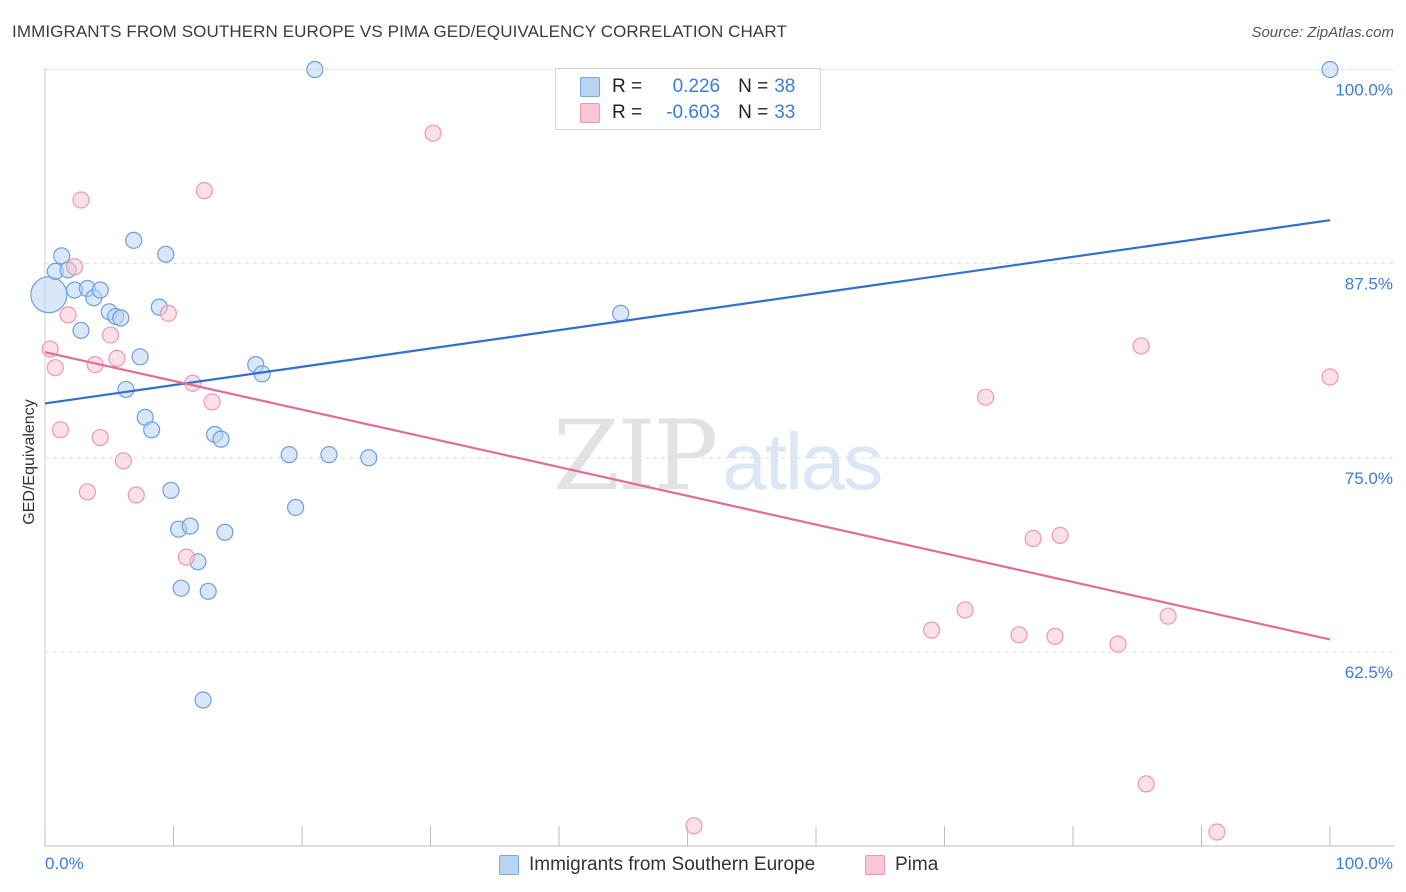 The image size is (1406, 892). Describe the element at coordinates (1369, 284) in the screenshot. I see `y-tick-label: 87.5%` at that location.